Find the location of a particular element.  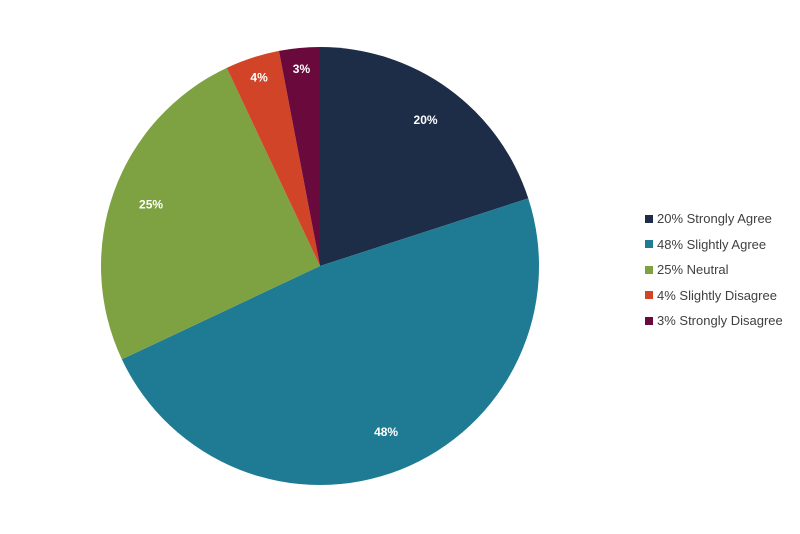

legend-item-slightly-disagree: 4% Slightly Disagree is located at coordinates (720, 296).